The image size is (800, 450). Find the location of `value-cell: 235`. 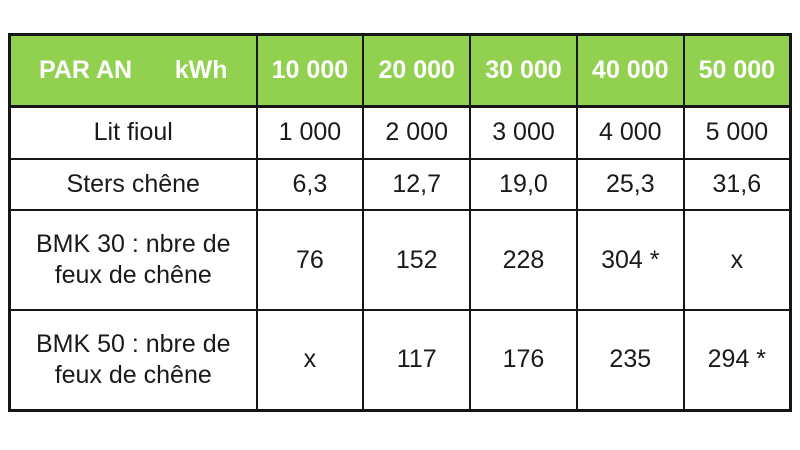

value-cell: 235 is located at coordinates (630, 360).